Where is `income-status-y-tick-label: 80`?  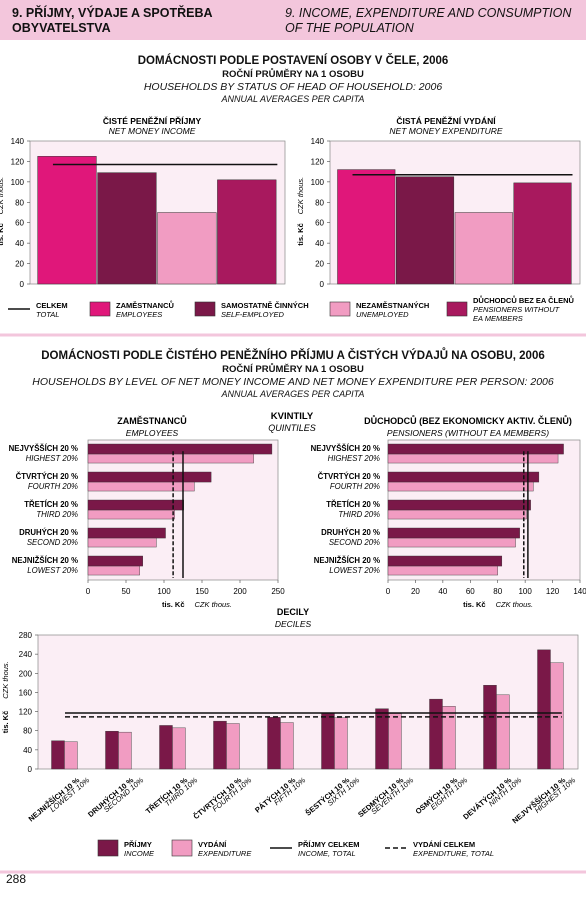 income-status-y-tick-label: 80 is located at coordinates (19, 202).